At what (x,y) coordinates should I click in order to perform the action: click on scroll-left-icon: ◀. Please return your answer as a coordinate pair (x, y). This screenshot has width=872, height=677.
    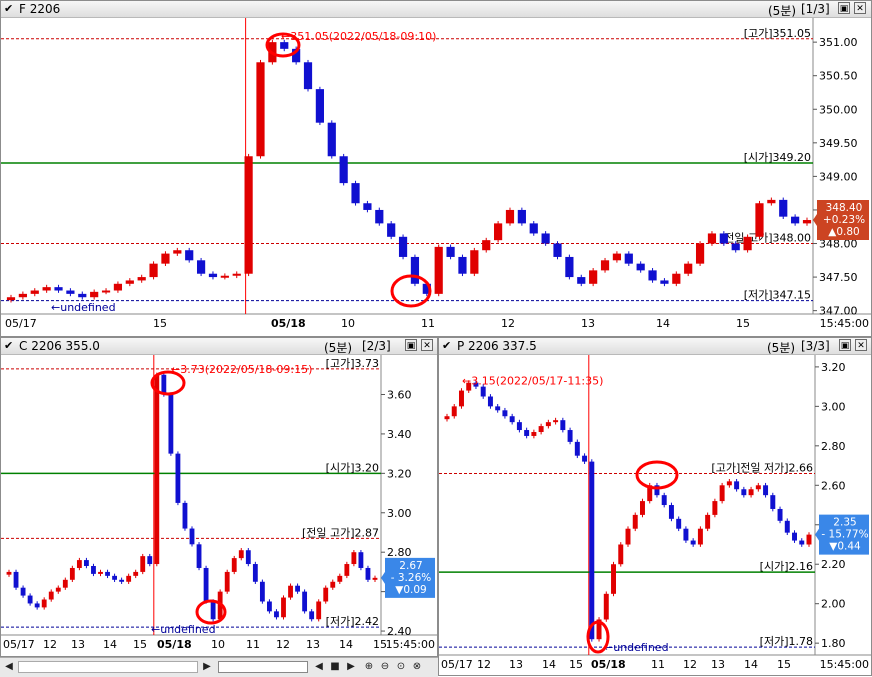
    Looking at the image, I should click on (9, 666).